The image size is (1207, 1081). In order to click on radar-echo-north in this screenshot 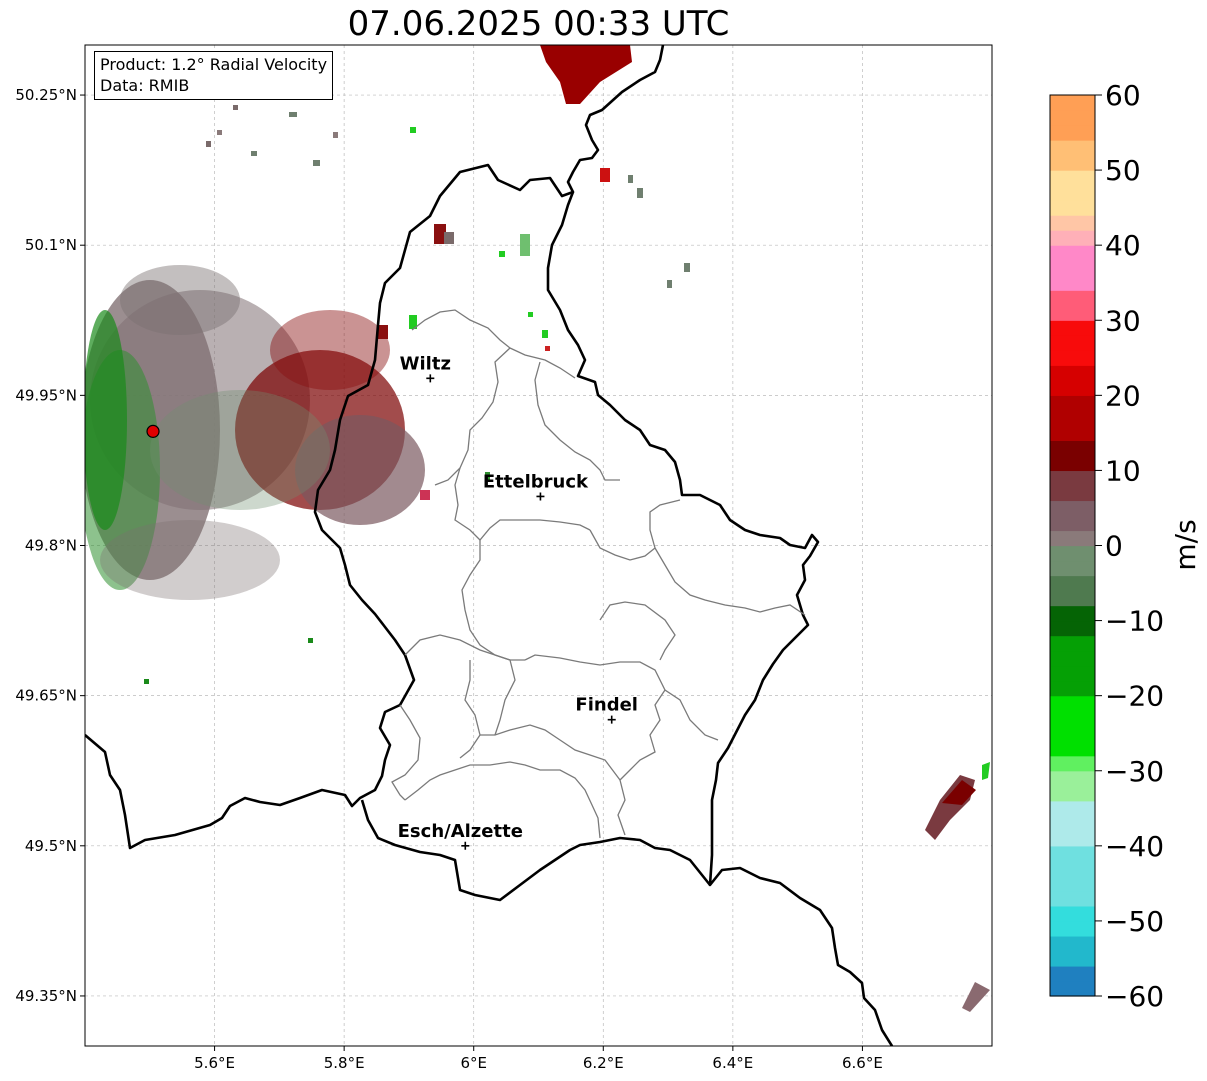, I will do `click(586, 74)`.